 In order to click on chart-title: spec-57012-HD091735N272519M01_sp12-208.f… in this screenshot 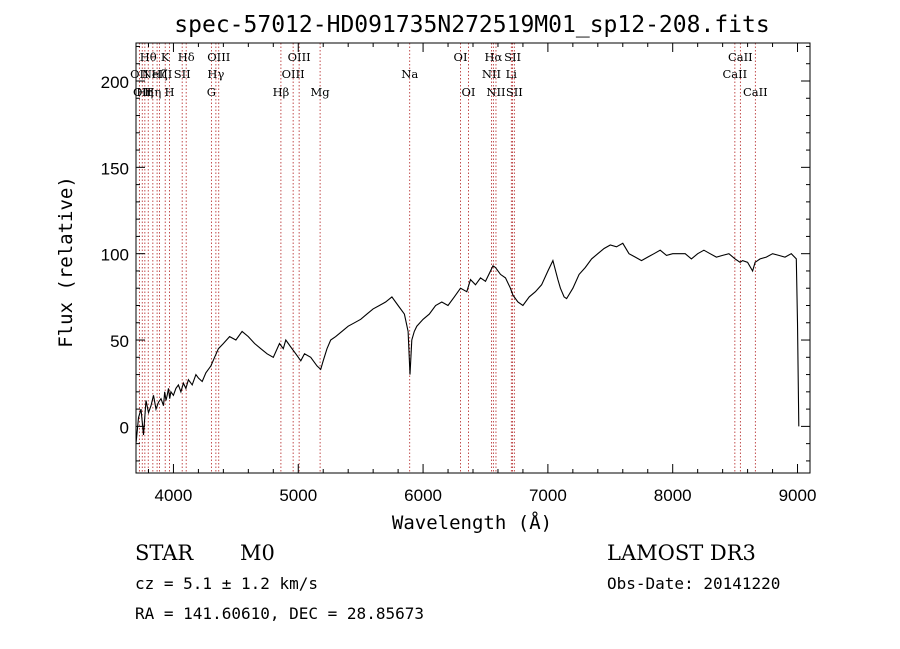, I will do `click(471, 25)`.